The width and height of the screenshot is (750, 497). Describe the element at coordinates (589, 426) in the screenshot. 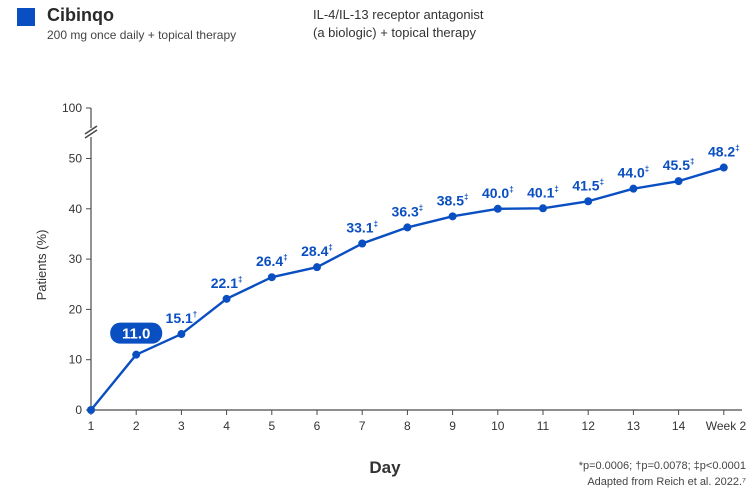

I see `x-tick-label-12: 12` at that location.